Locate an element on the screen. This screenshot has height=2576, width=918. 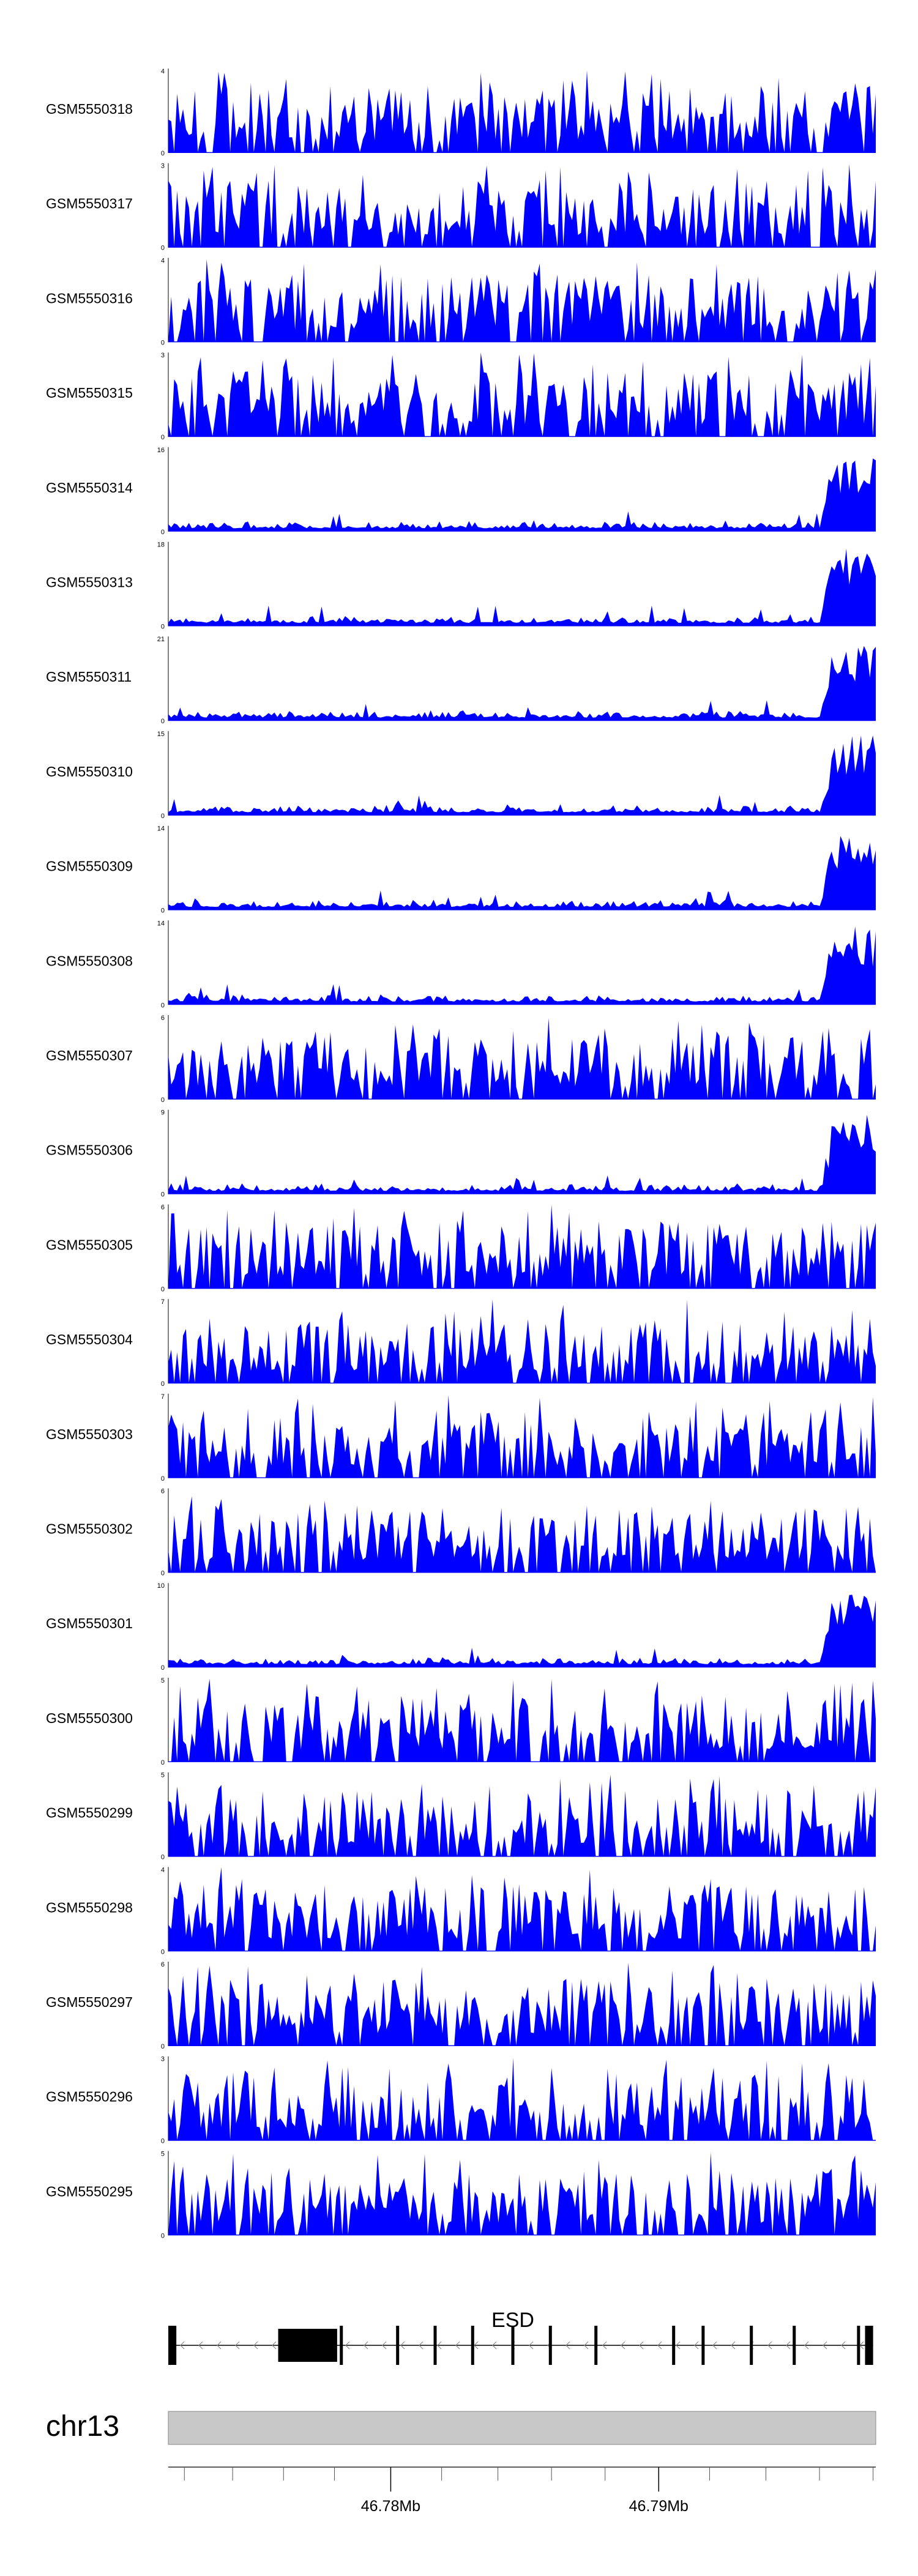
track-label: GSM5550309 is located at coordinates (89, 866).